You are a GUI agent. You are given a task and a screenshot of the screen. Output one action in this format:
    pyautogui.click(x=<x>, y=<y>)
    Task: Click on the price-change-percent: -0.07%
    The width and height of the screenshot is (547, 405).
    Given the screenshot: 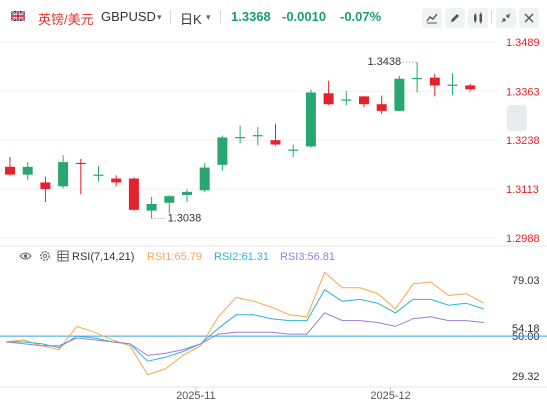 What is the action you would take?
    pyautogui.click(x=361, y=16)
    